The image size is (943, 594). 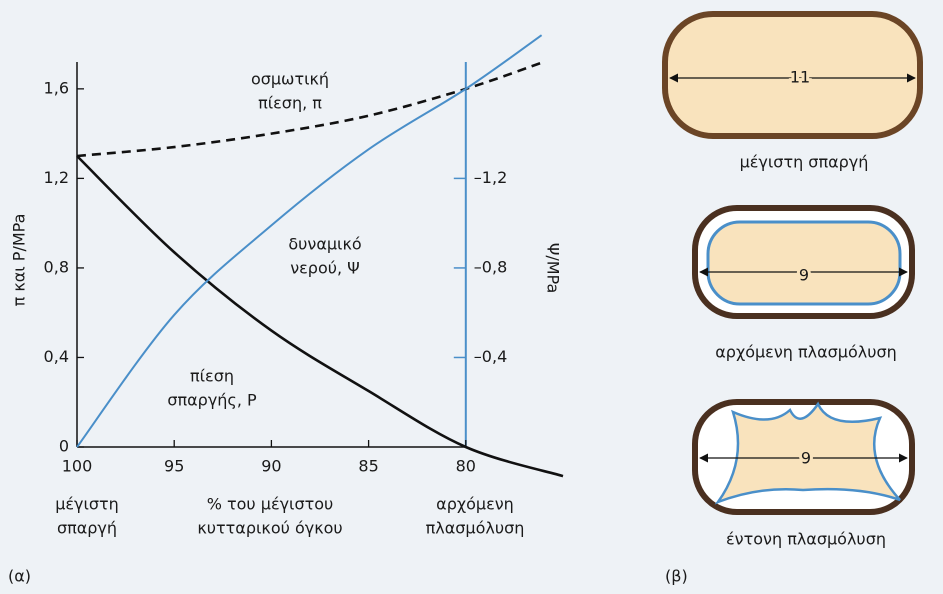 What do you see at coordinates (475, 504) in the screenshot?
I see `x-end-label: αρχόμενη` at bounding box center [475, 504].